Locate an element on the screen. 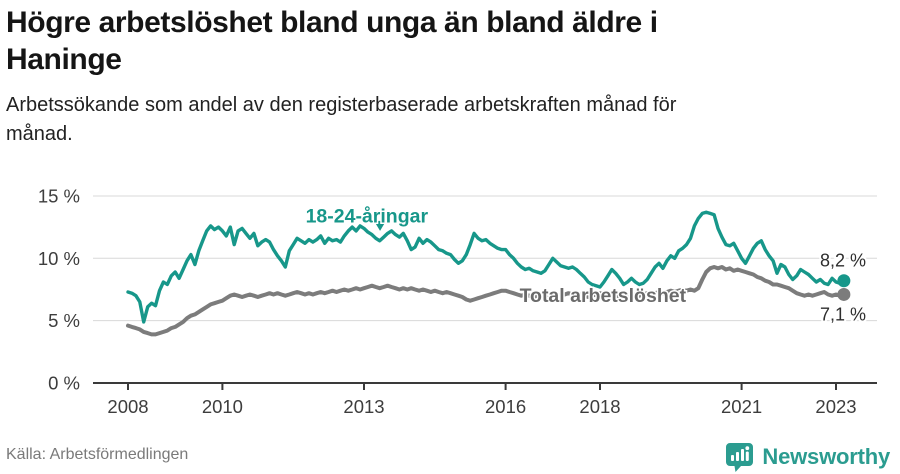  x-tick-label: 2016 is located at coordinates (505, 406).